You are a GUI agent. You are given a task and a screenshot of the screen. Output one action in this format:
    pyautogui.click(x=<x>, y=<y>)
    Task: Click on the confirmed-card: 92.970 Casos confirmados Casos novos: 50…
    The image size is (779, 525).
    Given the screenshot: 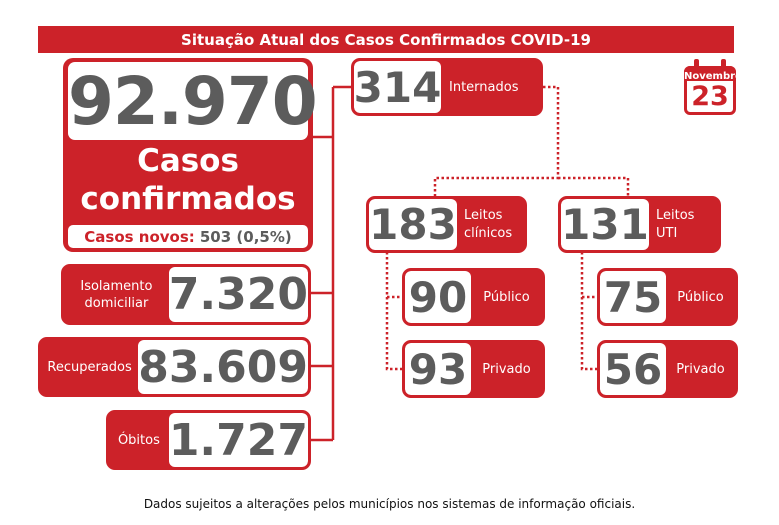 What is the action you would take?
    pyautogui.click(x=190, y=155)
    